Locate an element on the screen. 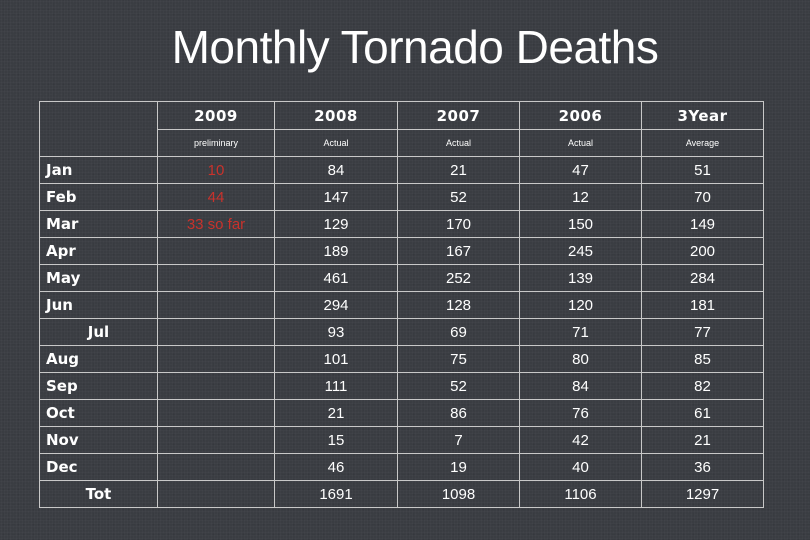 The image size is (810, 540). month-label: Aug is located at coordinates (98, 359).